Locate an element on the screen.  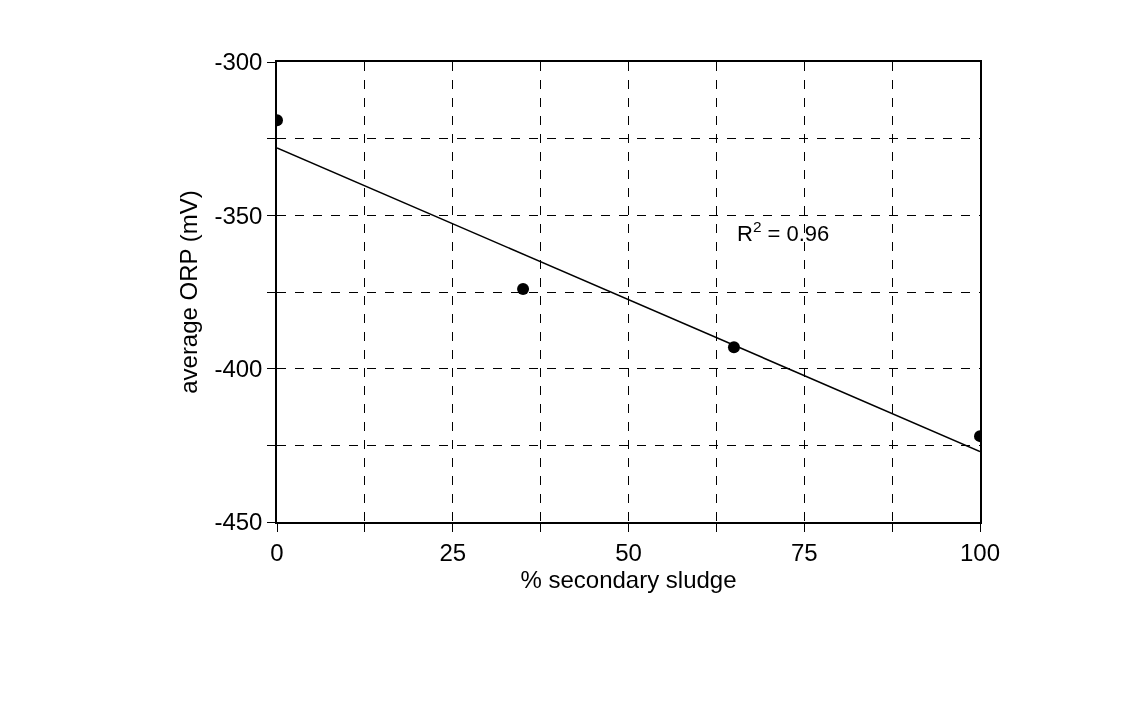
x-tick-label: 100 is located at coordinates (980, 552).